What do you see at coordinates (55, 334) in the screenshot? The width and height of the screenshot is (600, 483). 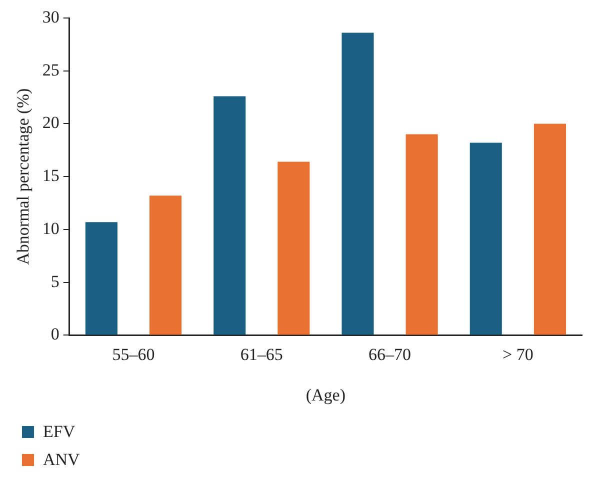 I see `y-tick-label: 0` at bounding box center [55, 334].